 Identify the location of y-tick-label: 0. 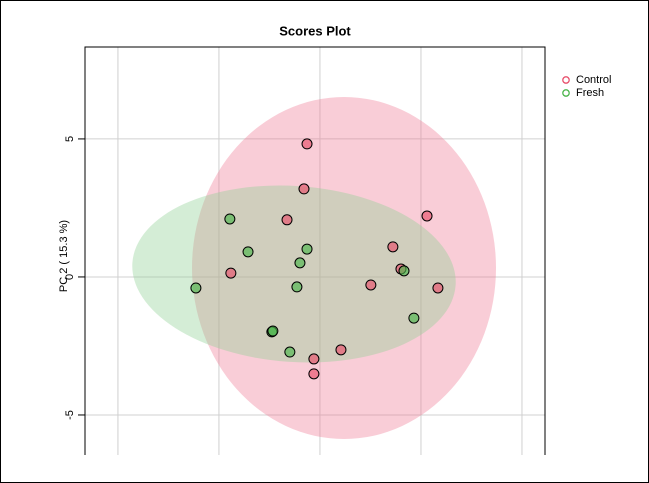
(70, 277).